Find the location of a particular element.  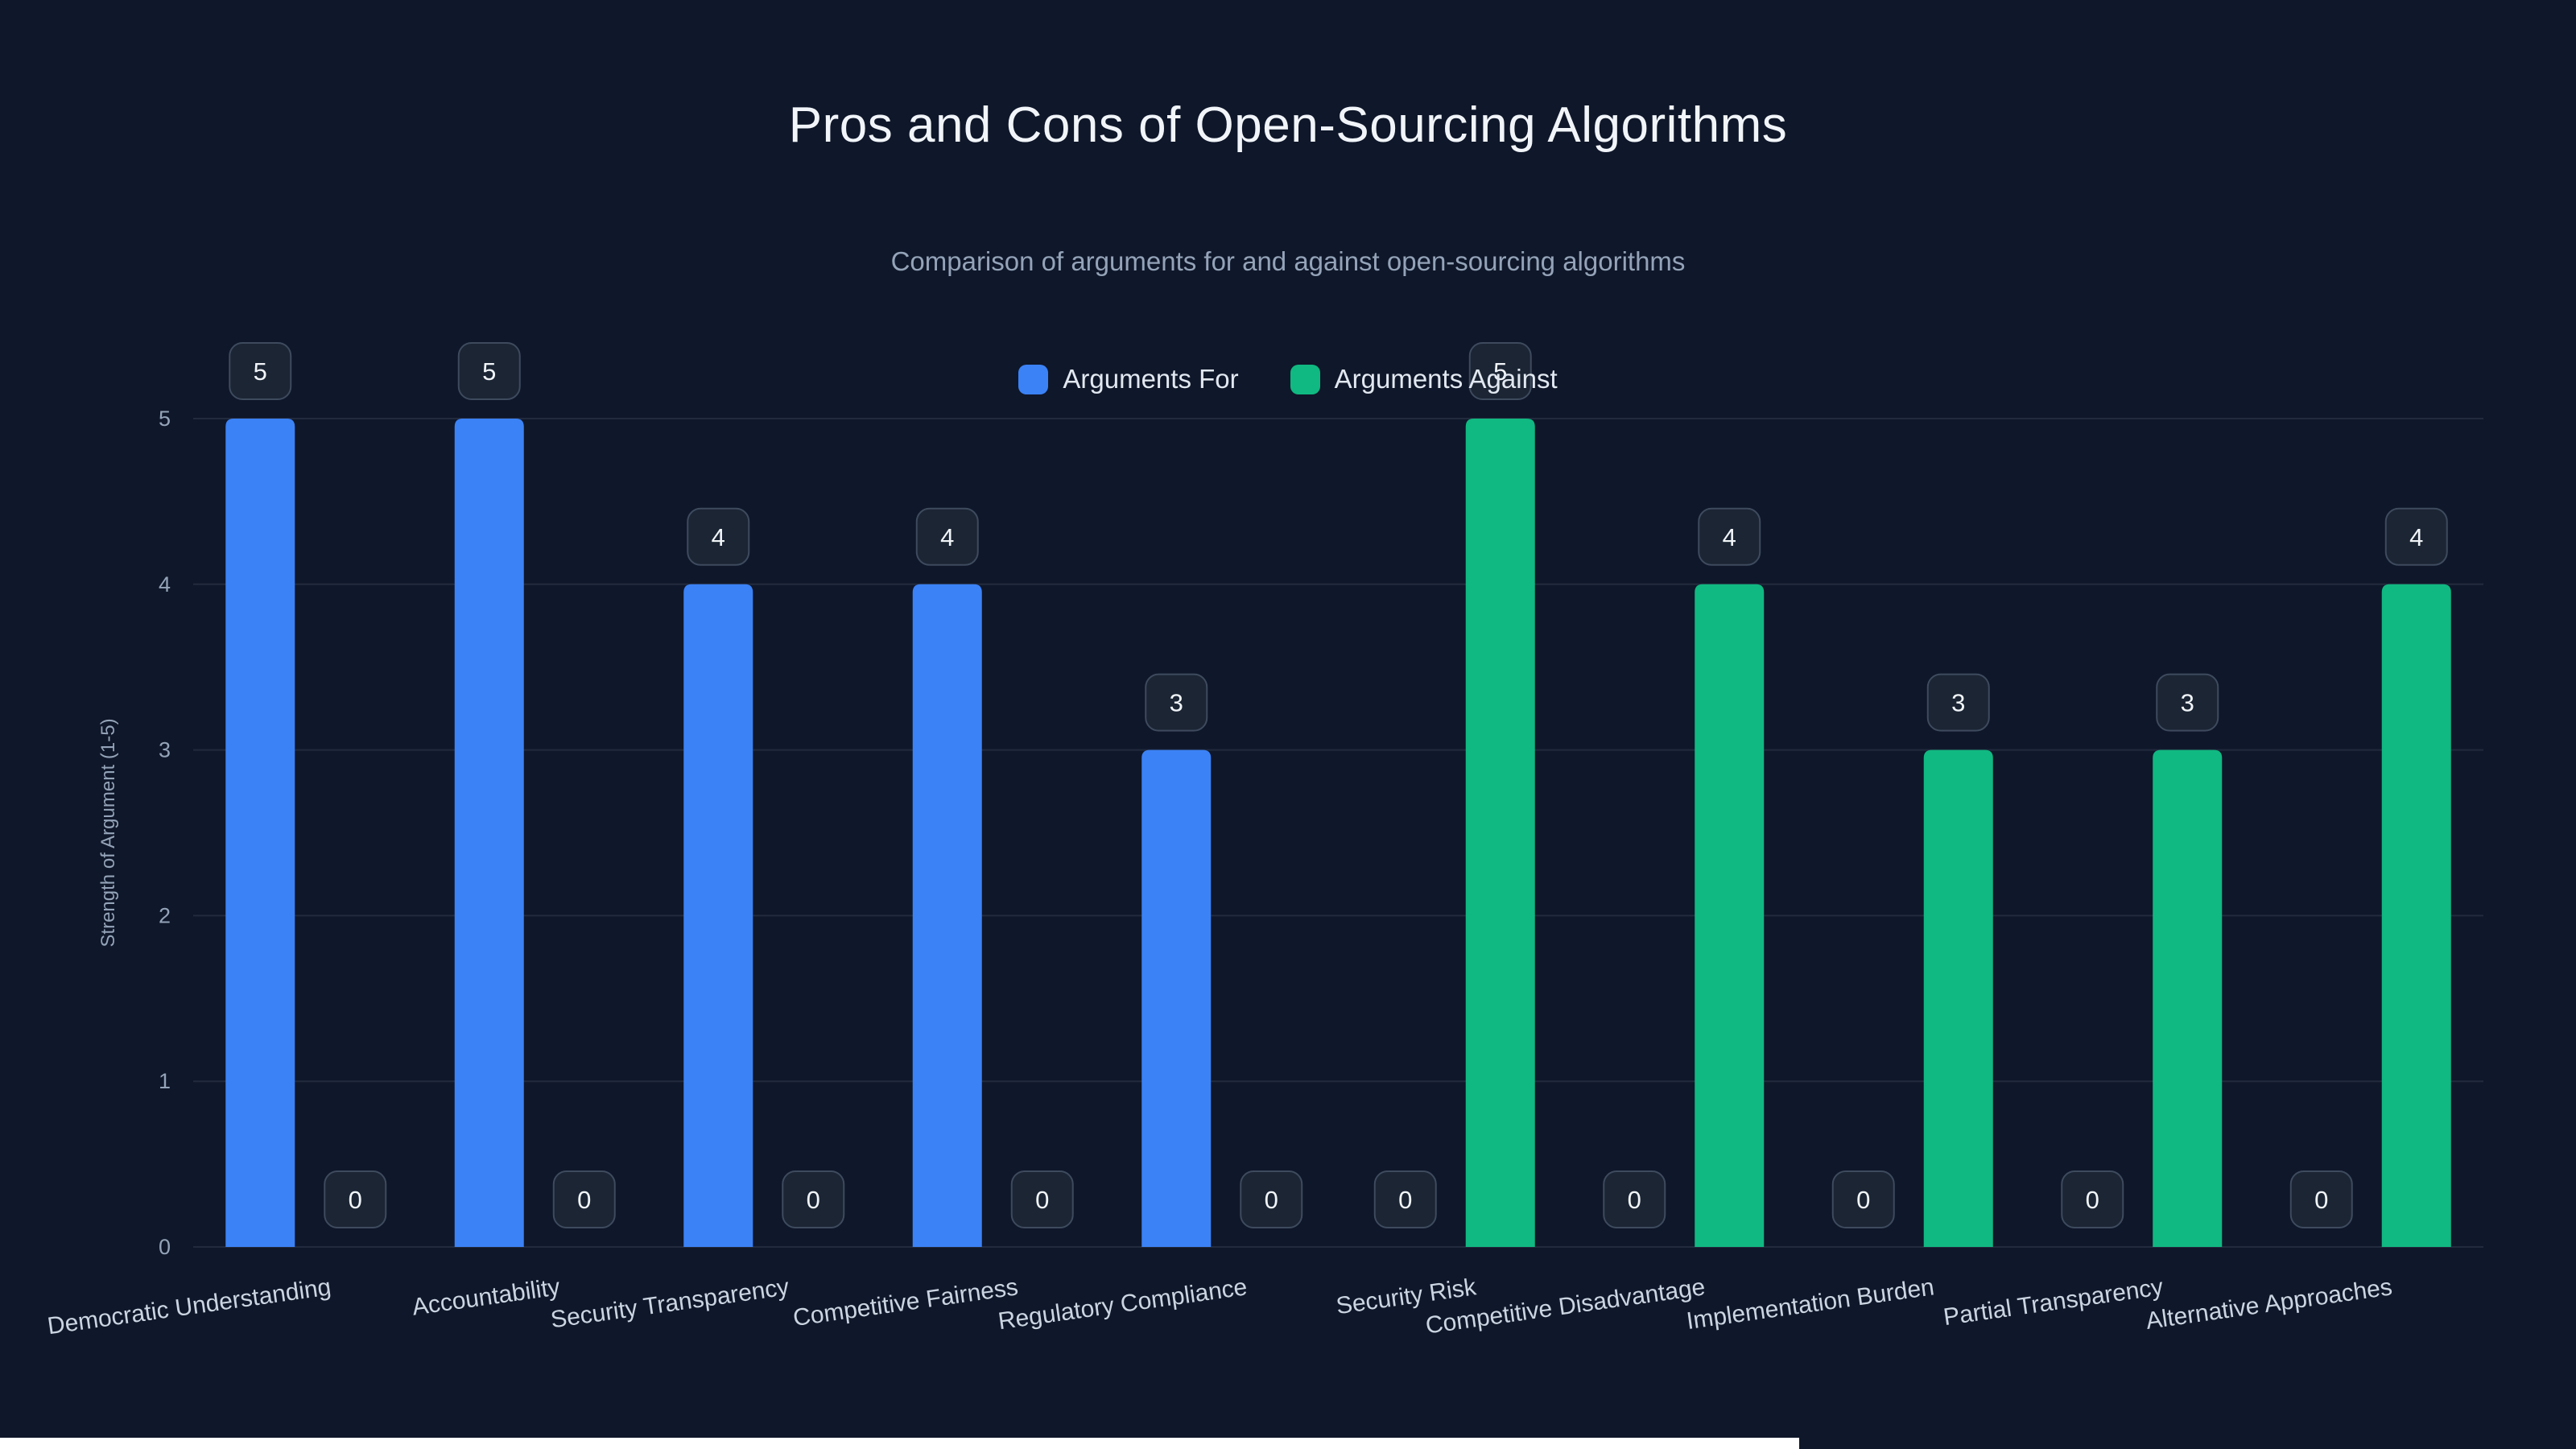

legend-swatch-for-icon is located at coordinates (1033, 379).